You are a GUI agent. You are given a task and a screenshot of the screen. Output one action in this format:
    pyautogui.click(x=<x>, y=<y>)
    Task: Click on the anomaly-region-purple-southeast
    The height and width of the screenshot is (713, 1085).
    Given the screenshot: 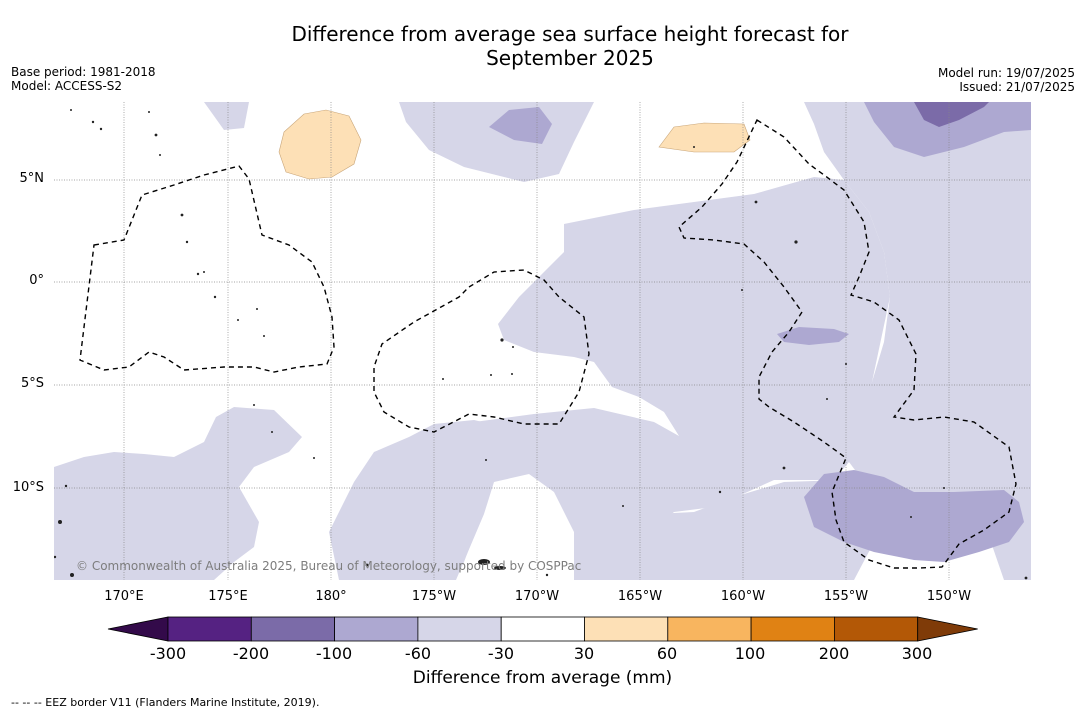 What is the action you would take?
    pyautogui.click(x=914, y=516)
    